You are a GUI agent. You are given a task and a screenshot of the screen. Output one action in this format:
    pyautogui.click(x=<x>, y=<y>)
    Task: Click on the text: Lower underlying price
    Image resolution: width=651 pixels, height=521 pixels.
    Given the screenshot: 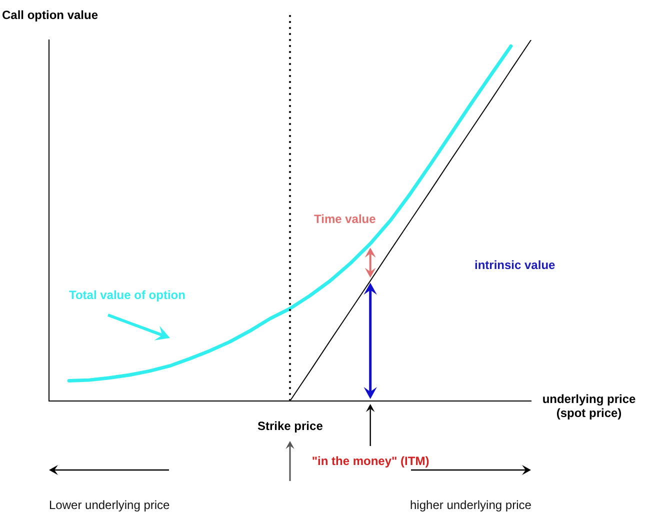 What is the action you would take?
    pyautogui.click(x=109, y=505)
    